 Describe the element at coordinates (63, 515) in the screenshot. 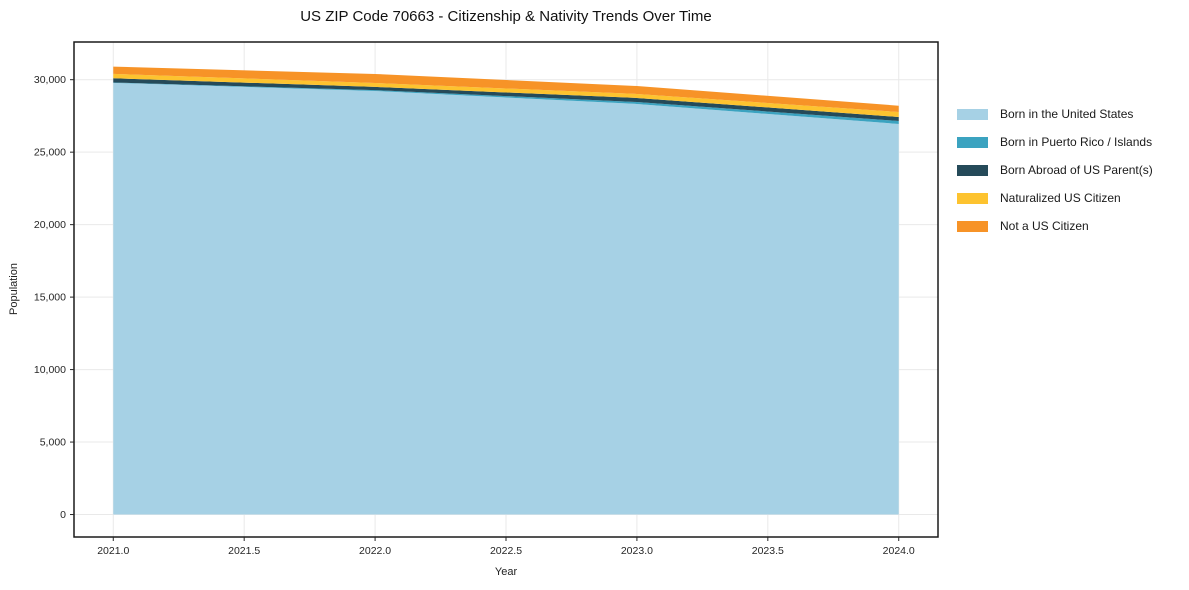

I see `svg-text: 0` at that location.